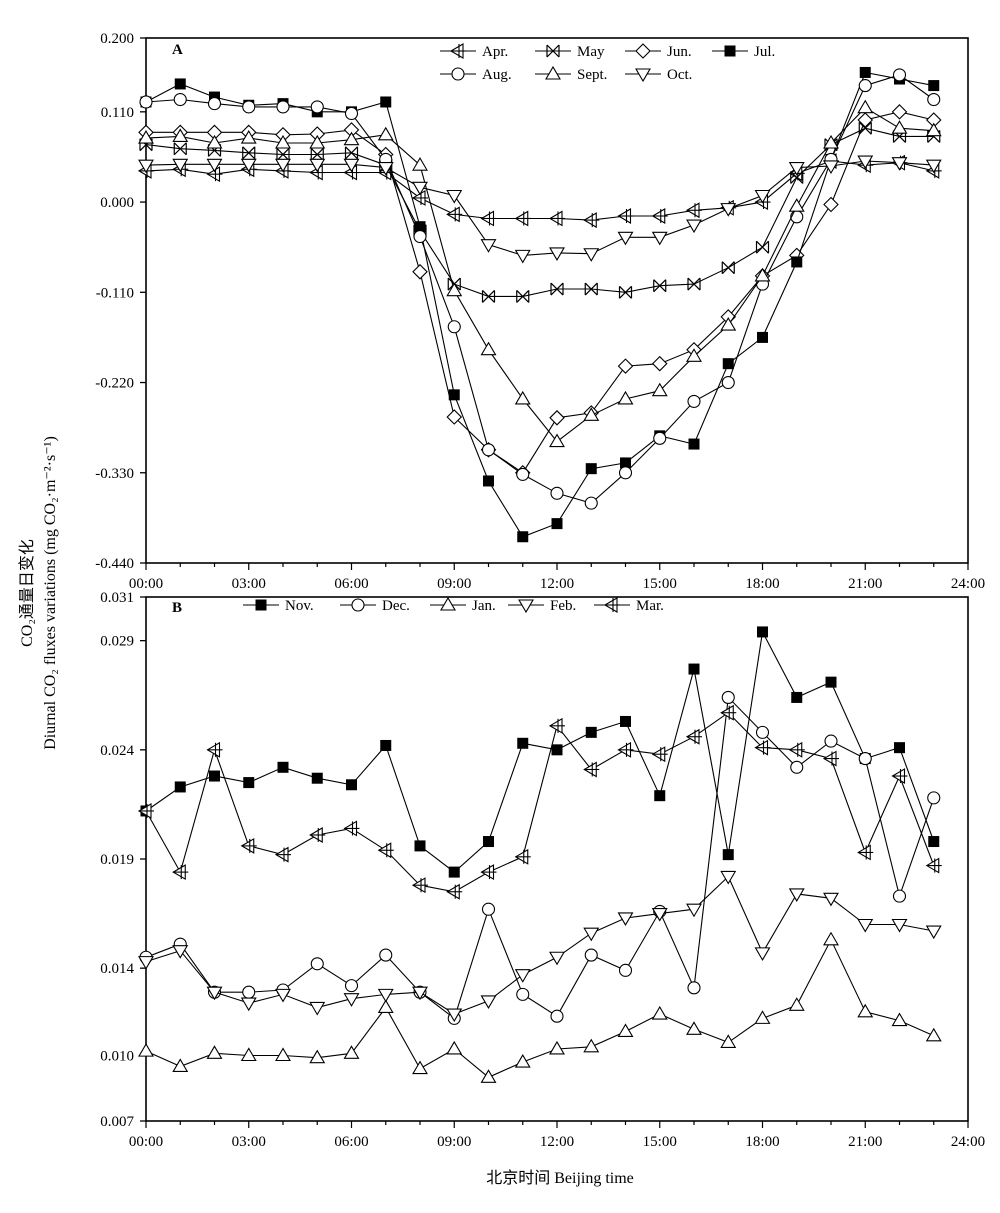 The image size is (1000, 1213). I want to click on legend-item-jan: Jan., so click(463, 605).